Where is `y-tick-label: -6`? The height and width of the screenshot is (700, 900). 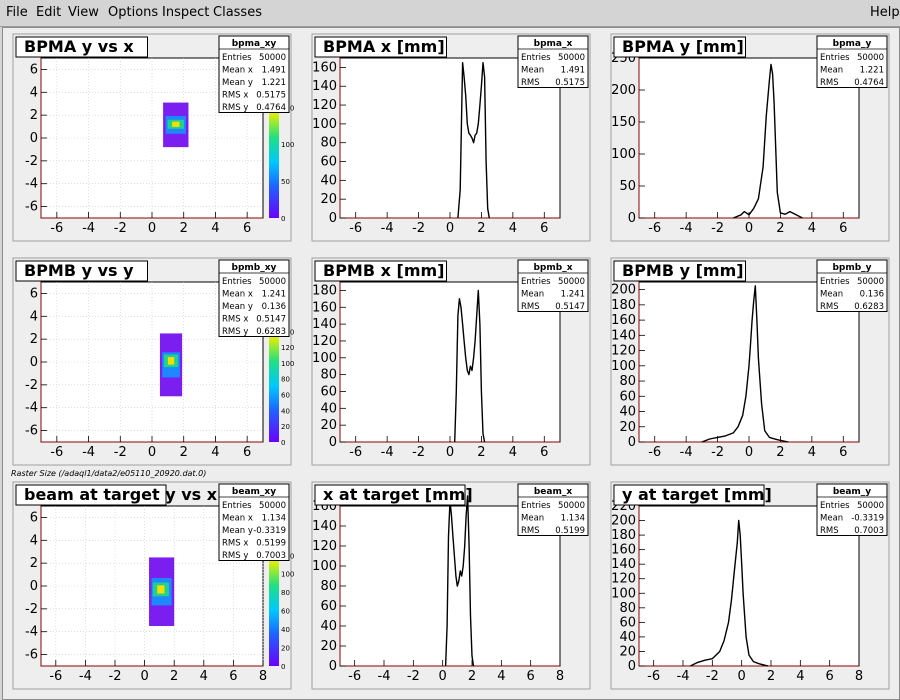 y-tick-label: -6 is located at coordinates (31, 655).